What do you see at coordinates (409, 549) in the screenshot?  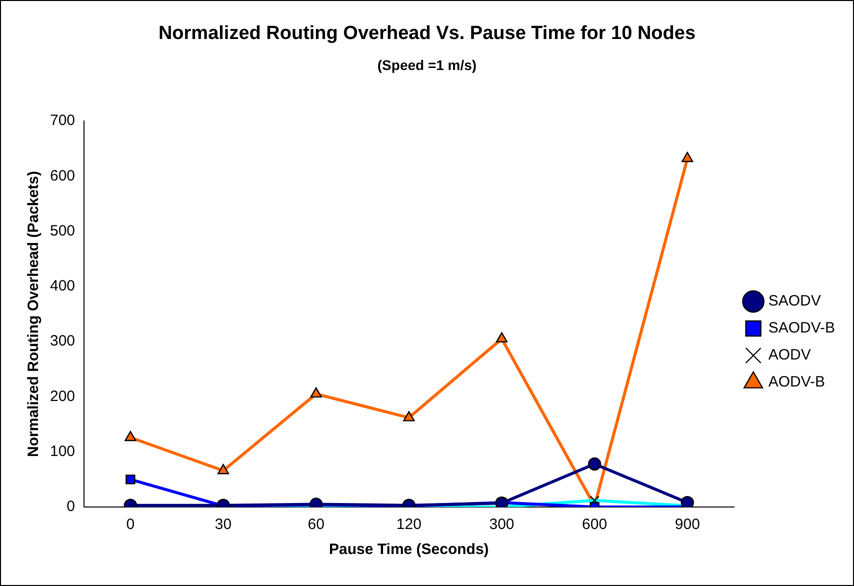 I see `x-axis-title: Pause Time (Seconds)` at bounding box center [409, 549].